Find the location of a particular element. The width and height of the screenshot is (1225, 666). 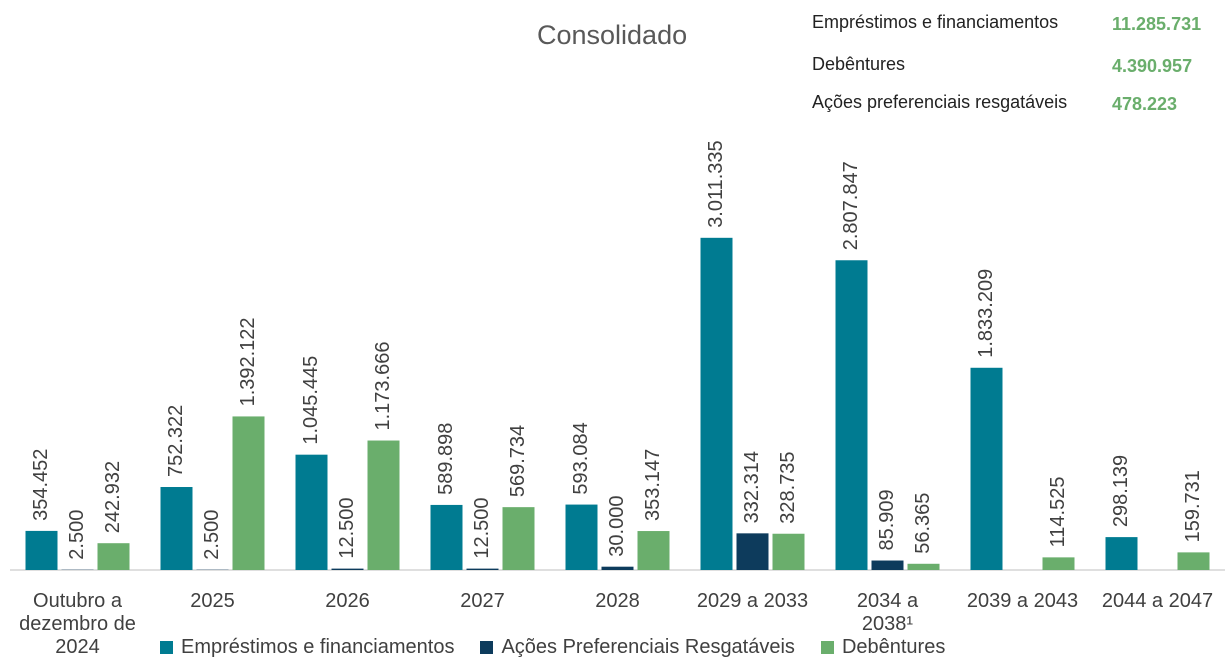

total-name: Debêntures is located at coordinates (859, 64).